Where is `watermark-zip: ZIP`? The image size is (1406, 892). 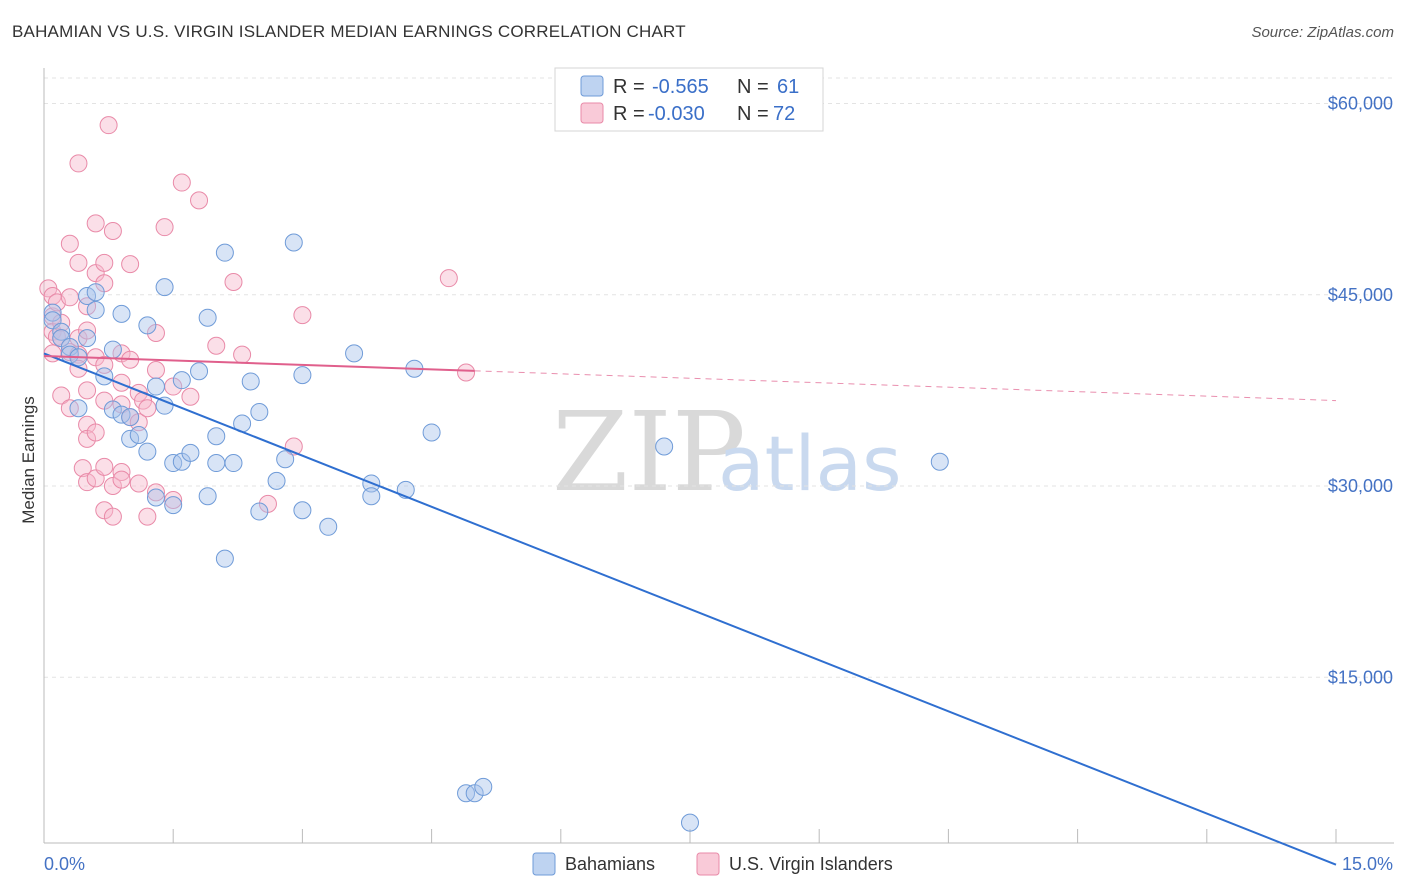 watermark-zip: ZIP is located at coordinates (649, 452).